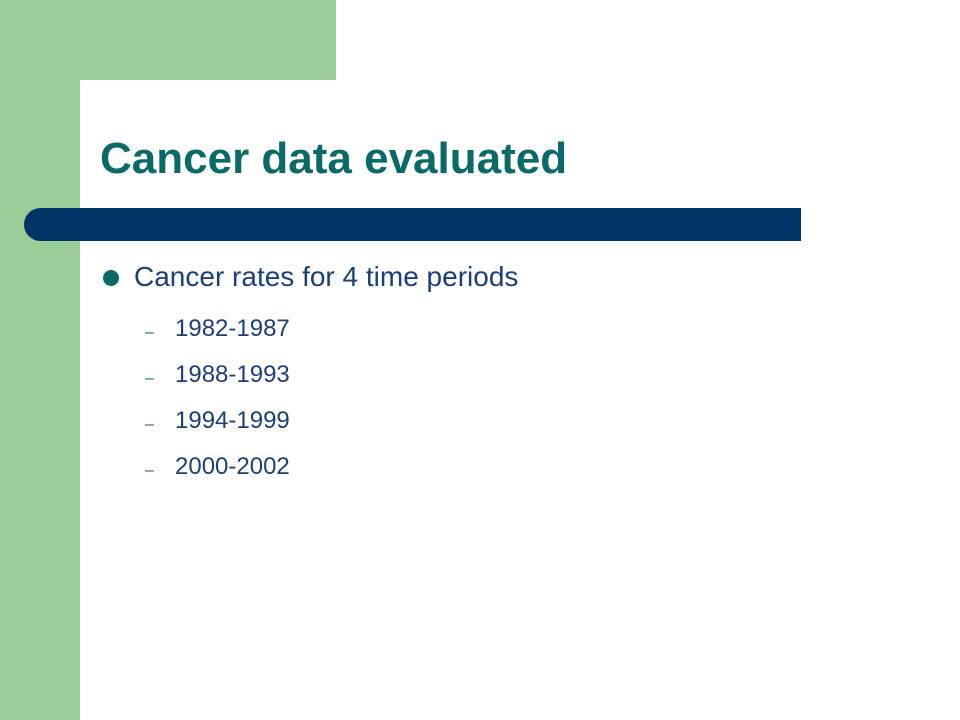 The height and width of the screenshot is (720, 960). Describe the element at coordinates (232, 466) in the screenshot. I see `period-label: 2000-2002` at that location.